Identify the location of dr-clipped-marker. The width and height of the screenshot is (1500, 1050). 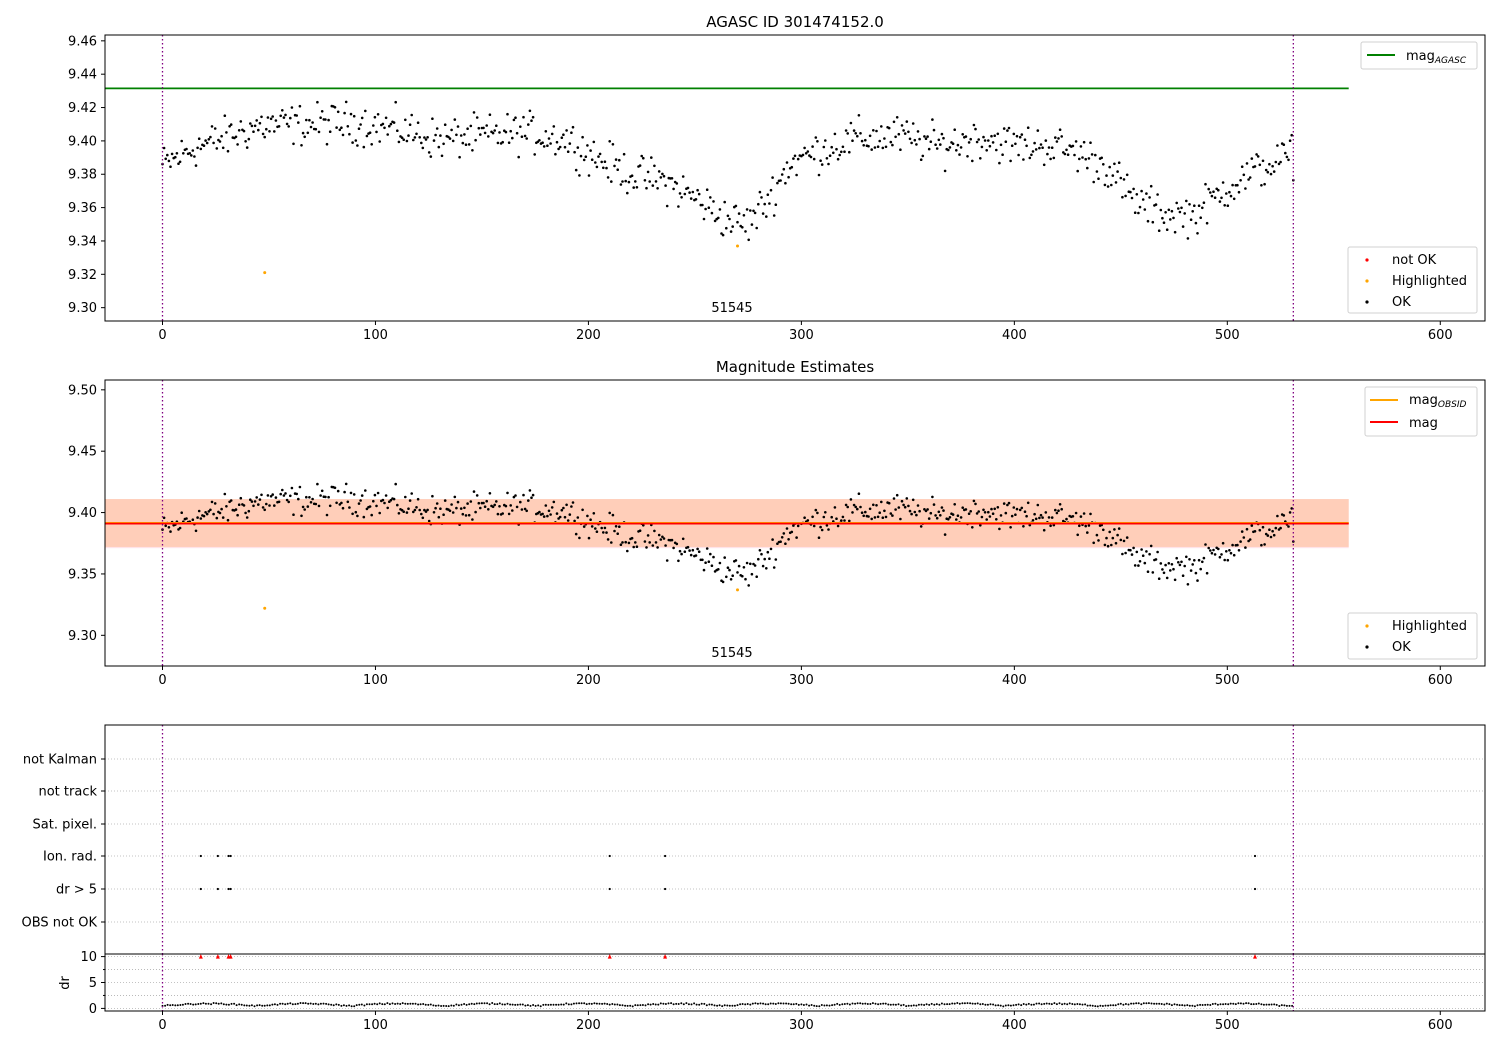
(230, 956).